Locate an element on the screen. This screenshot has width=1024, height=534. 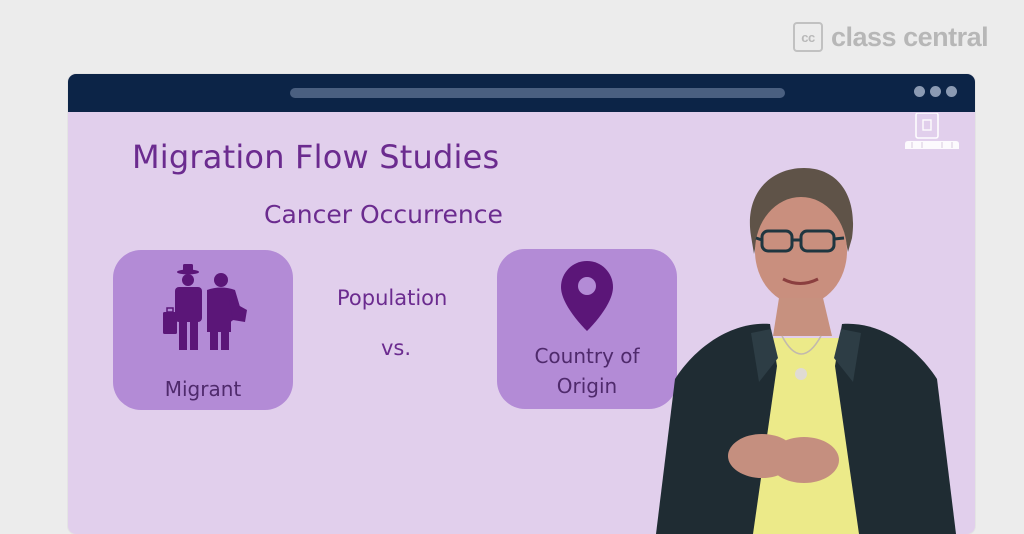
window-controls is located at coordinates (935, 91).